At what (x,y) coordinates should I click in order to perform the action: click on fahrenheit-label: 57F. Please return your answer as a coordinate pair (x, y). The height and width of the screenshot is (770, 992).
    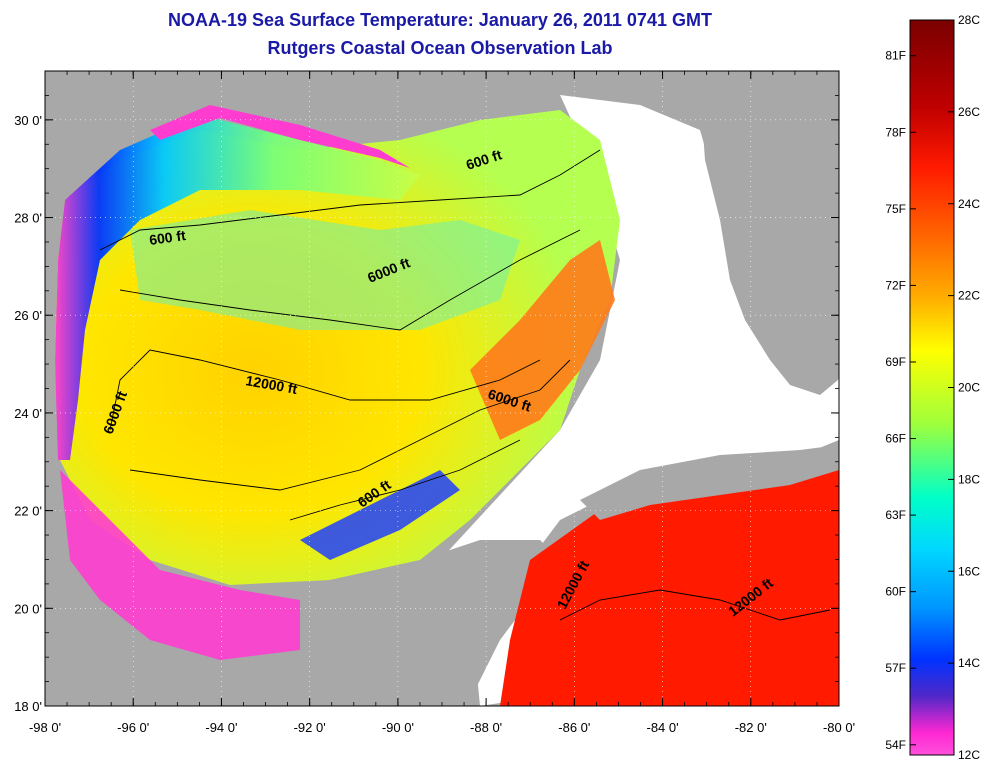
    Looking at the image, I should click on (895, 668).